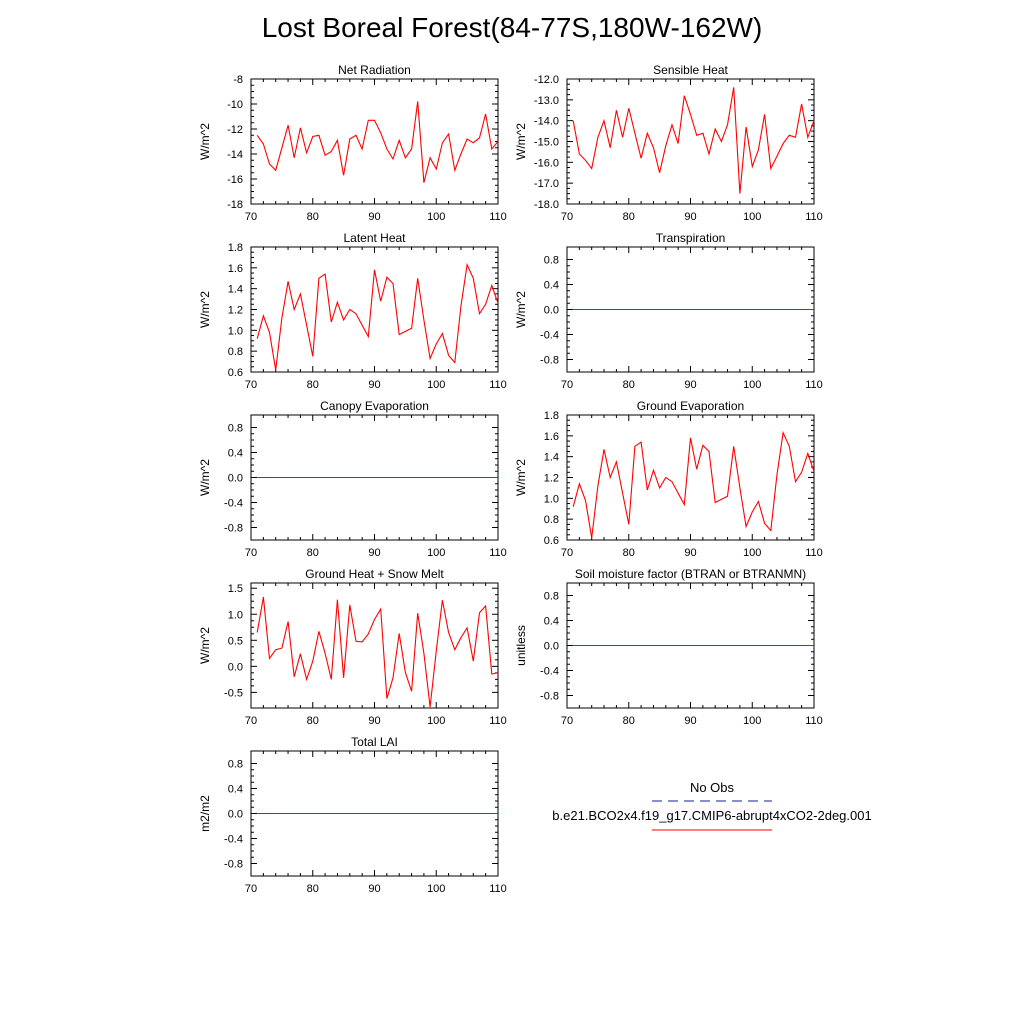 This screenshot has height=1024, width=1024. Describe the element at coordinates (374, 742) in the screenshot. I see `panel-title: Total LAI` at that location.